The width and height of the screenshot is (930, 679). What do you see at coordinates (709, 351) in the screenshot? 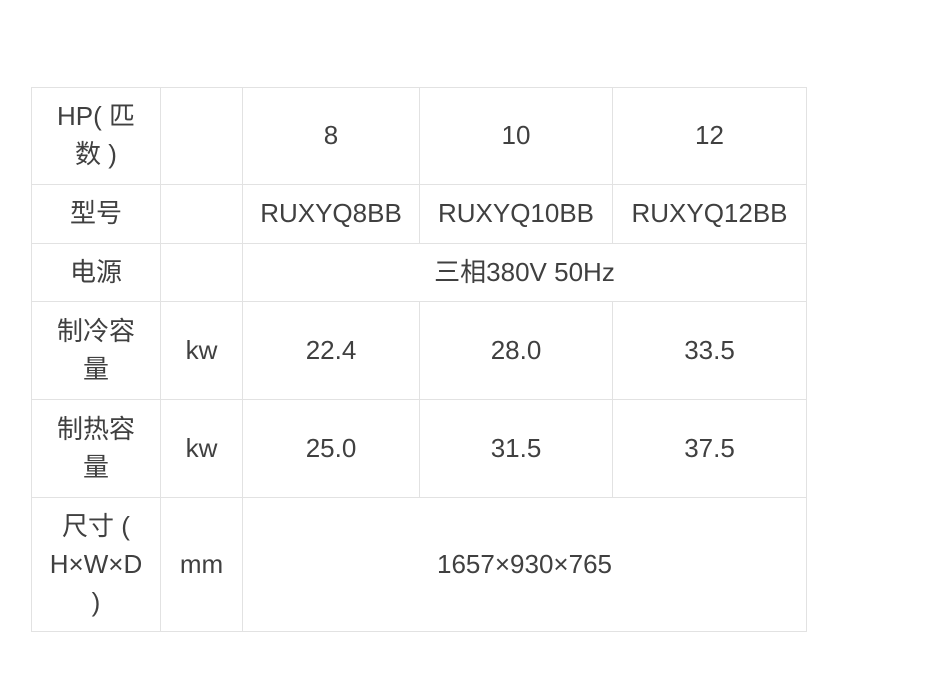
I see `value-cell-cooling-3: 33.5` at bounding box center [709, 351].